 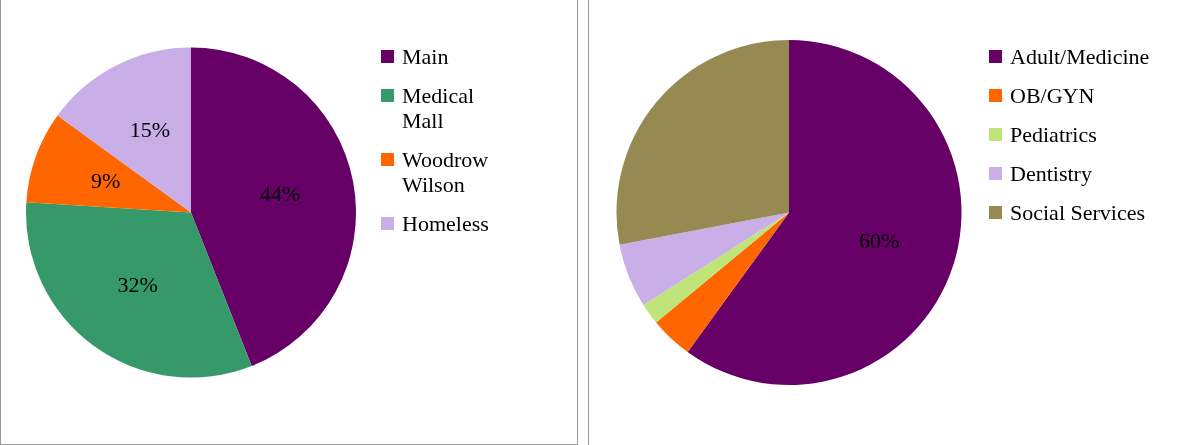 I want to click on legend-label: Pediatrics, so click(x=1053, y=134).